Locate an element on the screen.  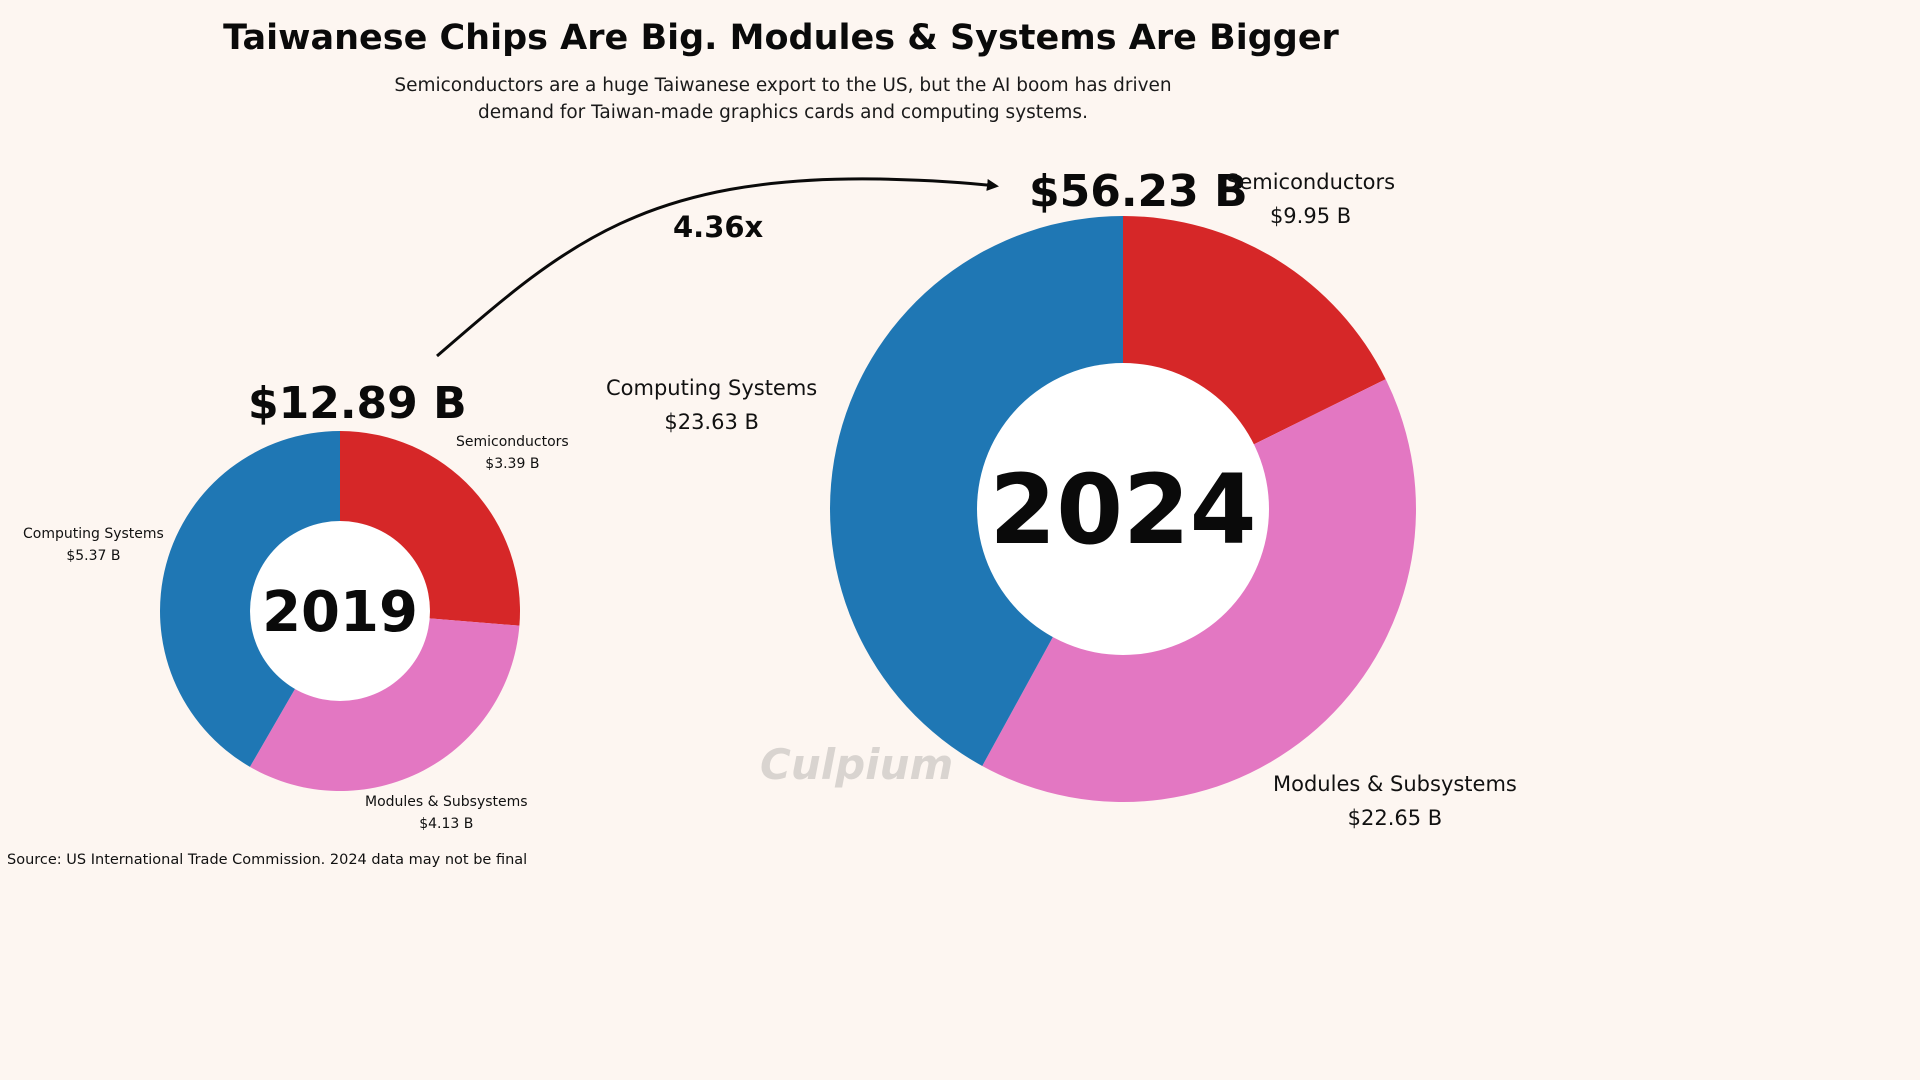
growth-arrow is located at coordinates (717, 267).